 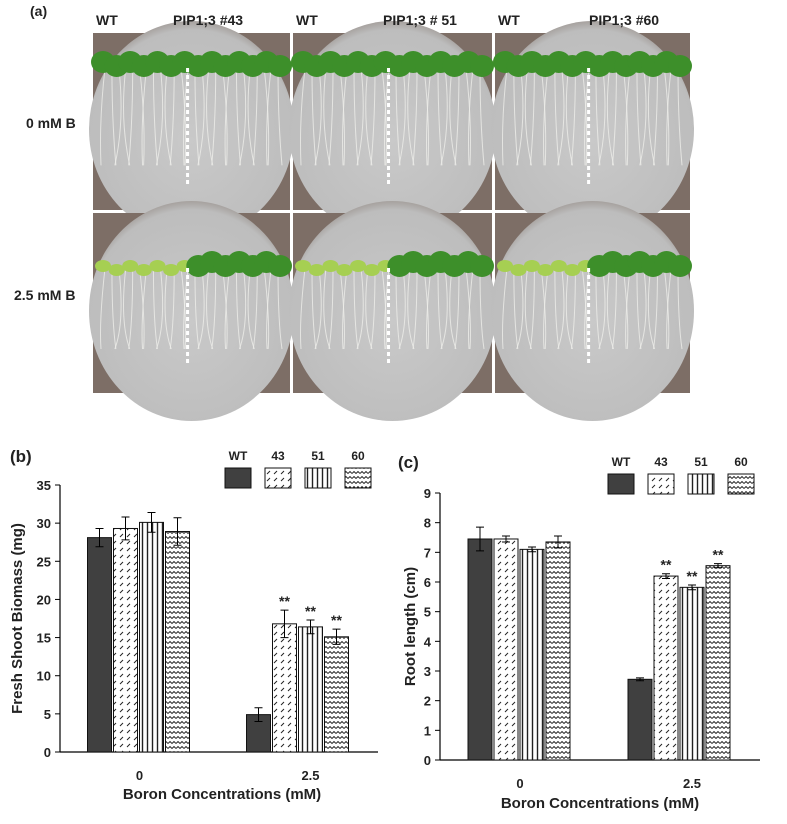 What do you see at coordinates (427, 730) in the screenshot?
I see `y-tick-label: 1` at bounding box center [427, 730].